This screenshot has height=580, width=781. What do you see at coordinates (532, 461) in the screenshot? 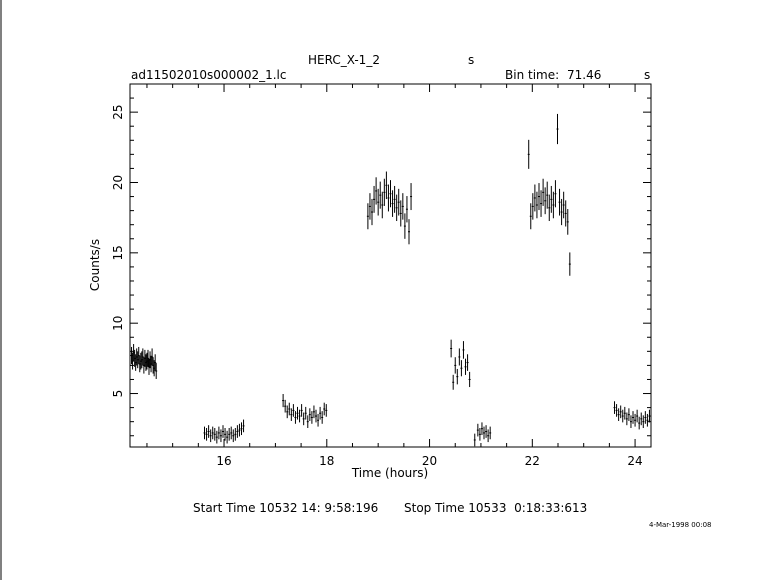
I see `x-tick-label: 22` at bounding box center [532, 461].